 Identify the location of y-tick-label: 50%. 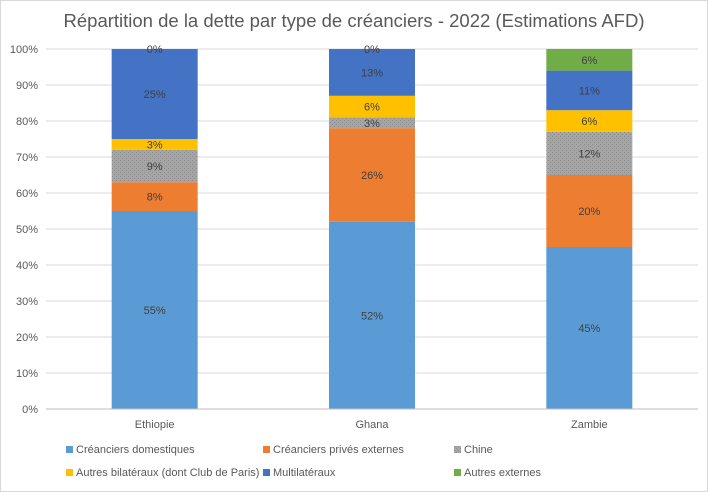
(27, 230).